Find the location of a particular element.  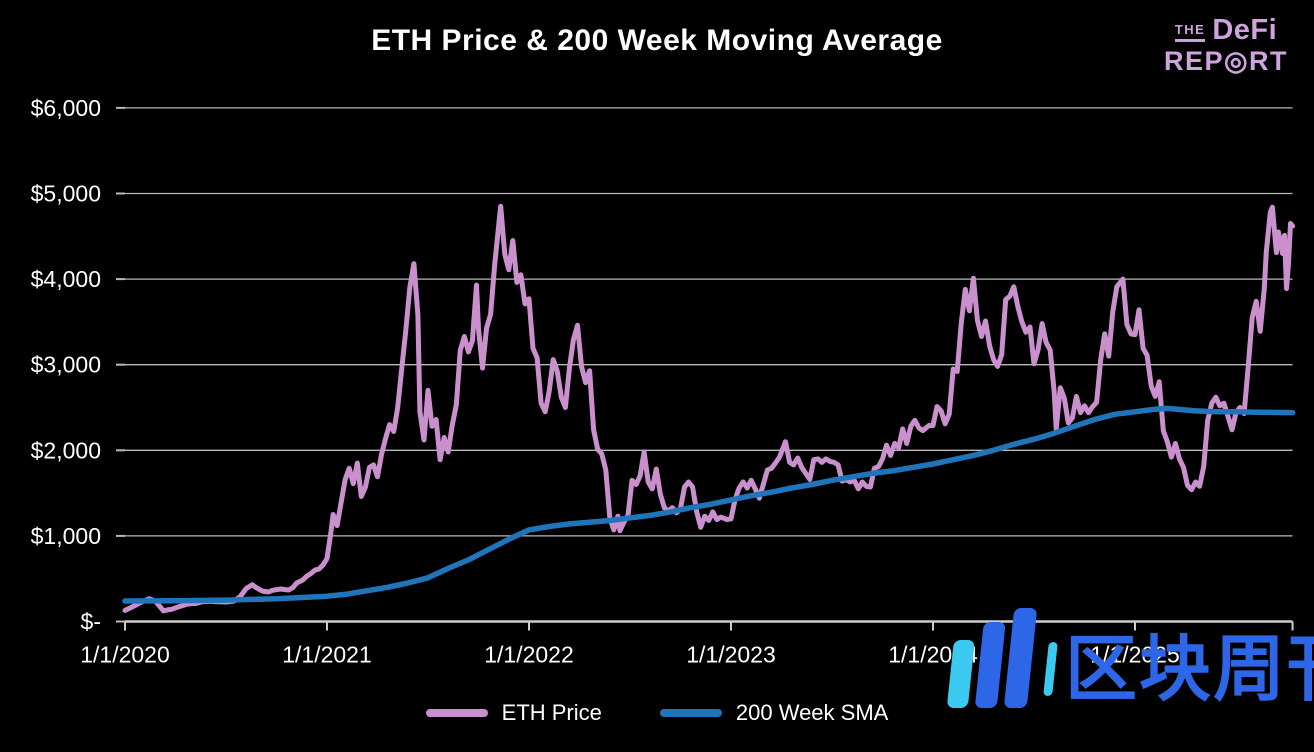

legend-item-200-week-sma: 200 Week SMA is located at coordinates (774, 713).